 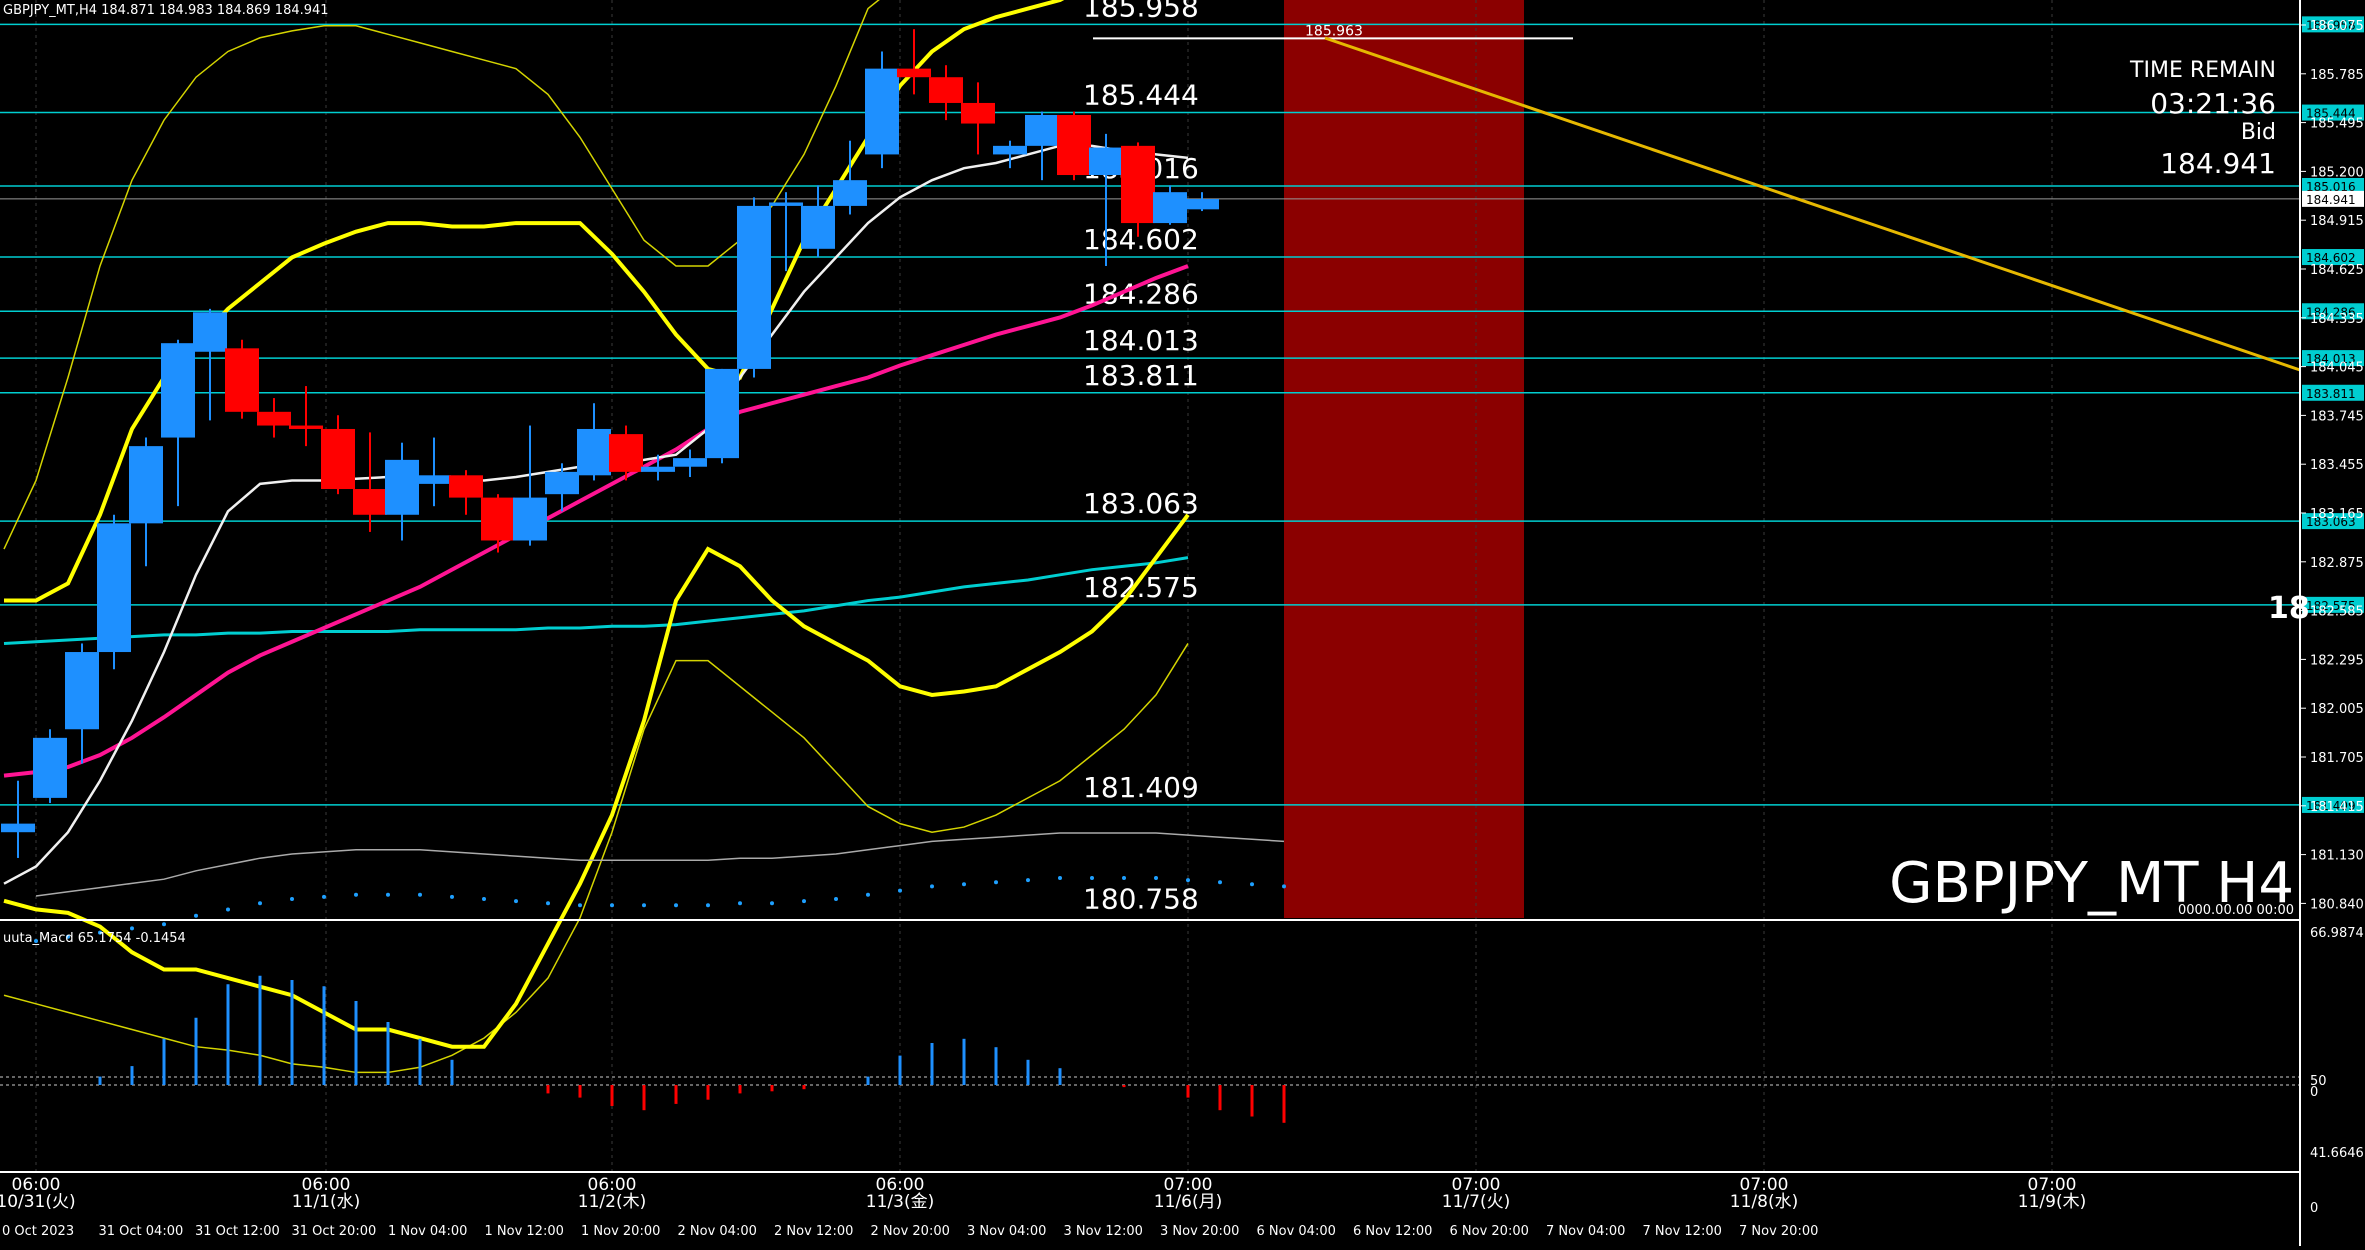 What do you see at coordinates (38, 1202) in the screenshot?
I see `time-major-bottom: 10/31(火)` at bounding box center [38, 1202].